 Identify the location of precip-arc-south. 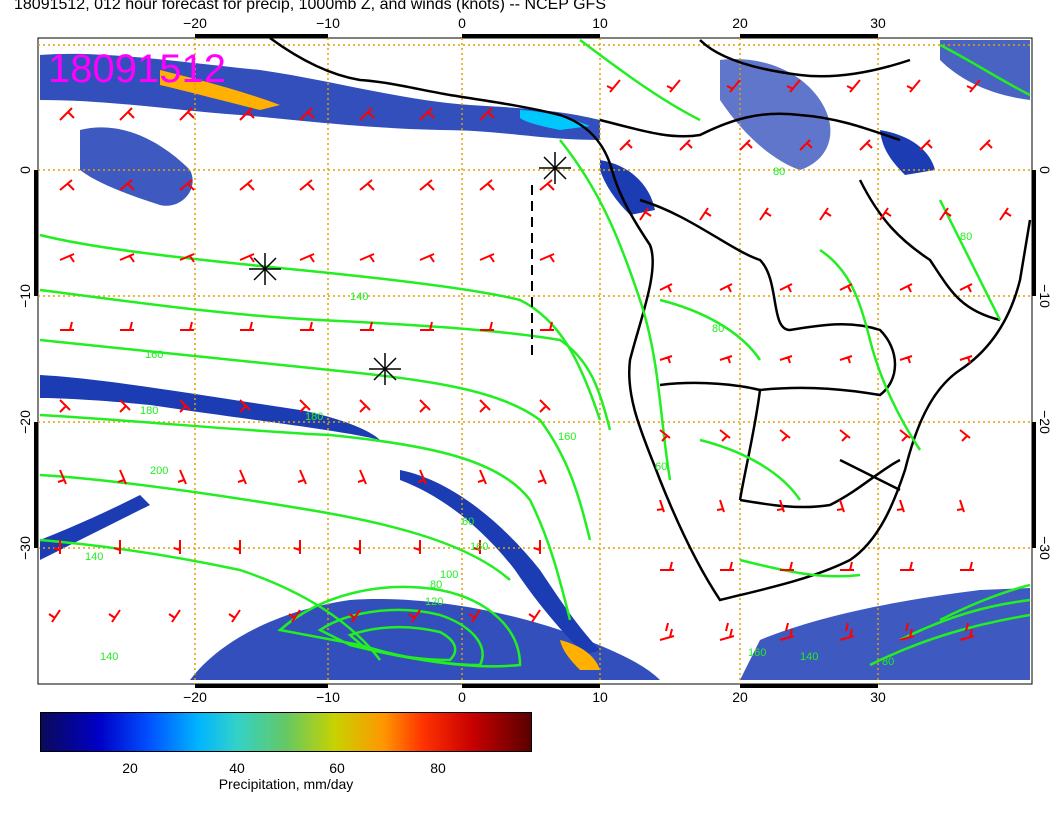
(500, 562).